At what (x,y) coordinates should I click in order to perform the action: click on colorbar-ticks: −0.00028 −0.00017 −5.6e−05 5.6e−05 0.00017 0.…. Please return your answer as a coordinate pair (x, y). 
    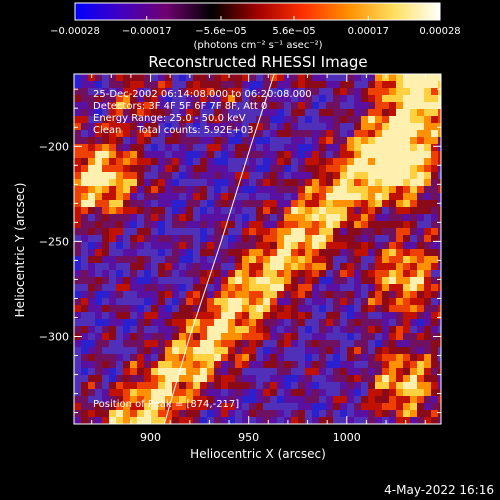
    Looking at the image, I should click on (255, 26).